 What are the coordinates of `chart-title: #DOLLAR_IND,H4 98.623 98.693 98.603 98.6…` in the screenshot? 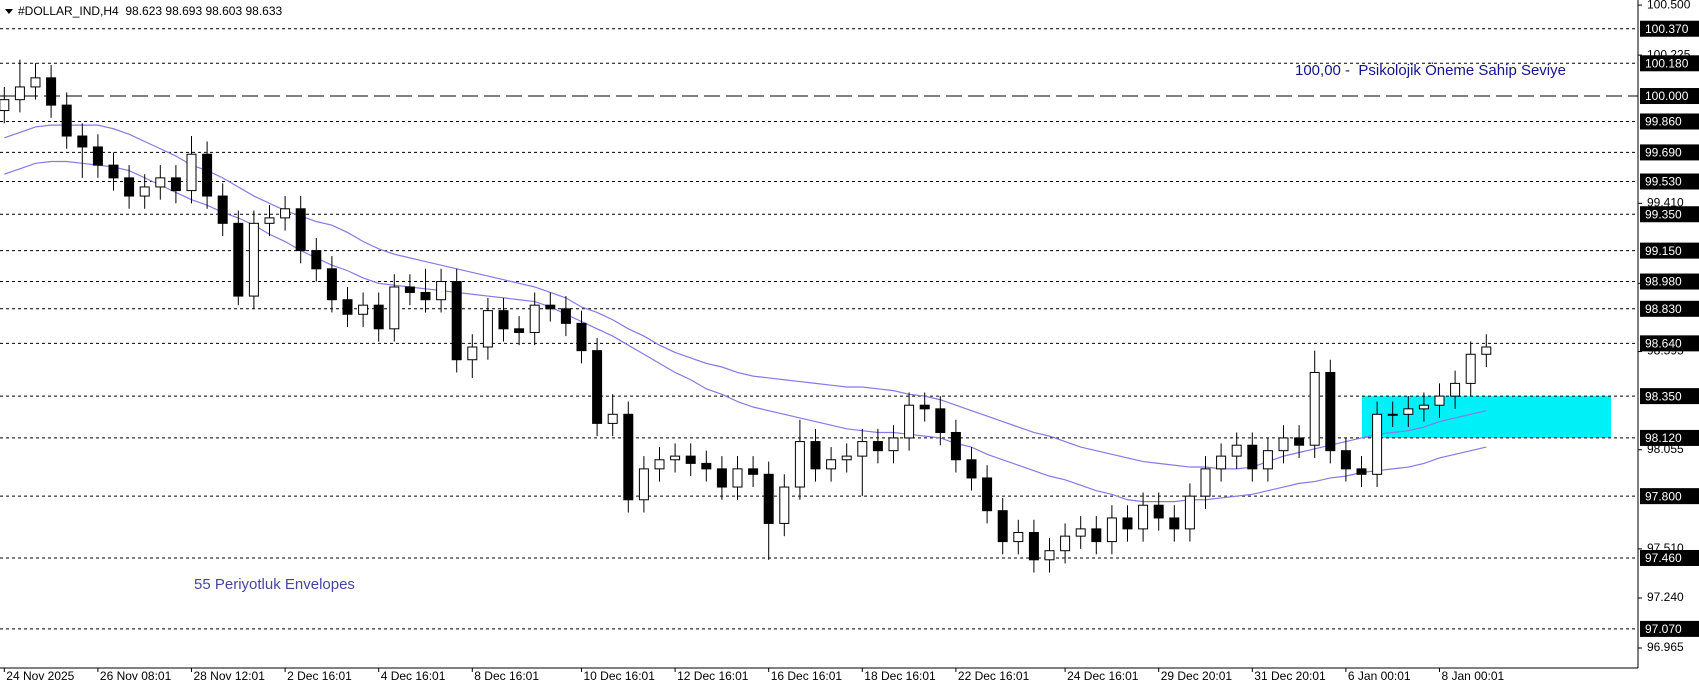 It's located at (150, 11).